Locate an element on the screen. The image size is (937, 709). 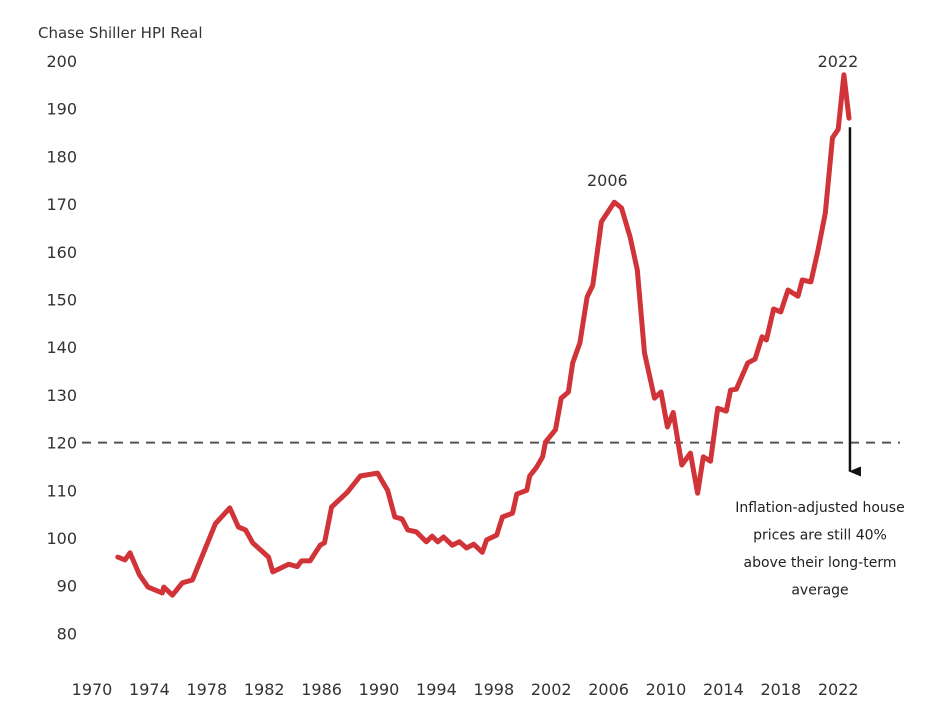
inflation-note-line: average is located at coordinates (819, 591).